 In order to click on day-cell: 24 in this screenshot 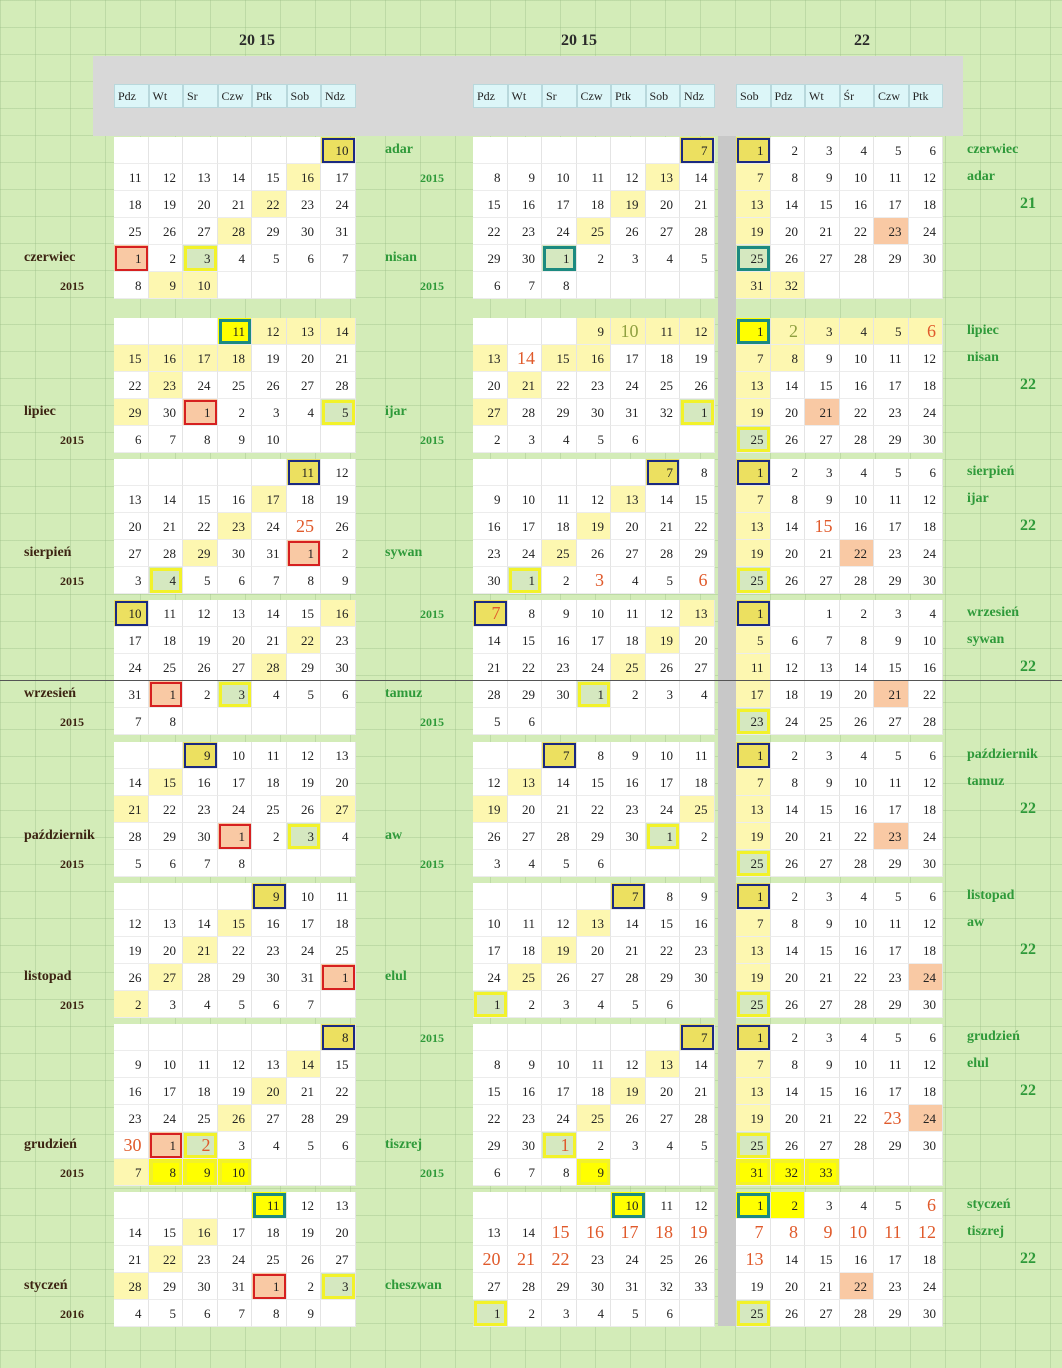, I will do `click(165, 1118)`.